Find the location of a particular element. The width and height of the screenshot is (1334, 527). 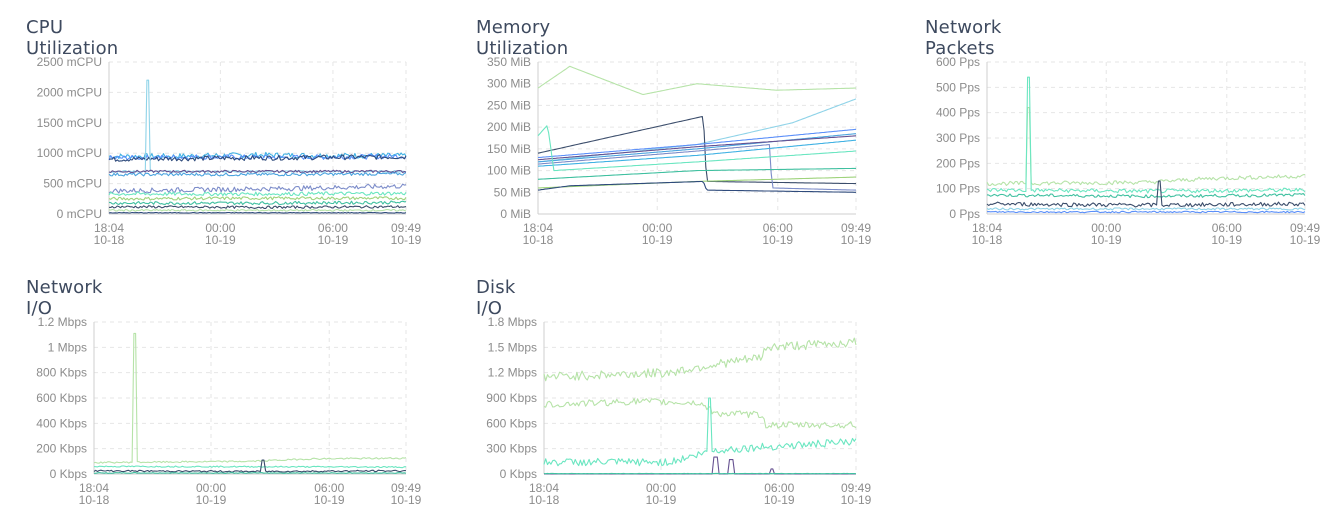

y-tick-label: 300 MiB is located at coordinates (509, 84).